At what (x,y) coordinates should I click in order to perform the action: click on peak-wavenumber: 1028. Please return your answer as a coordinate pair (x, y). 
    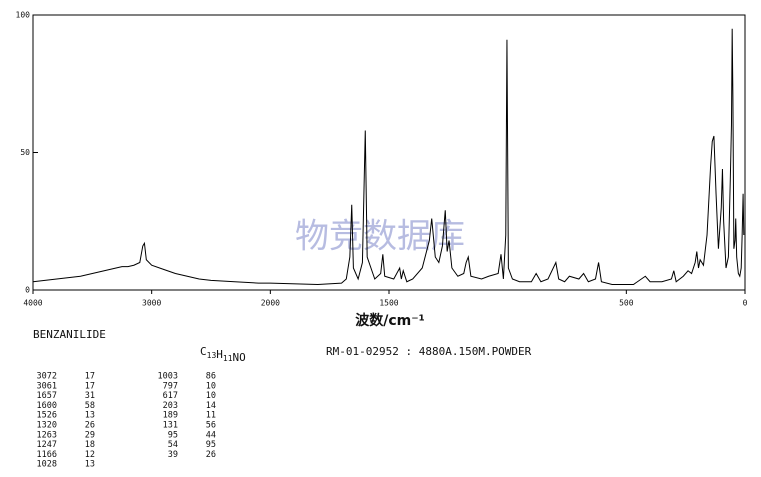
    Looking at the image, I should click on (47, 465).